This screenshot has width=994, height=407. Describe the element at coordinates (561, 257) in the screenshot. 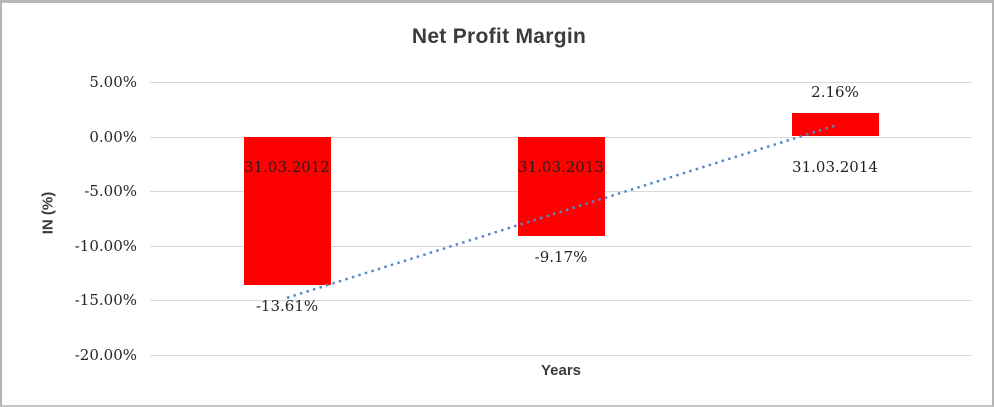

I see `value-label: -9.17%` at that location.